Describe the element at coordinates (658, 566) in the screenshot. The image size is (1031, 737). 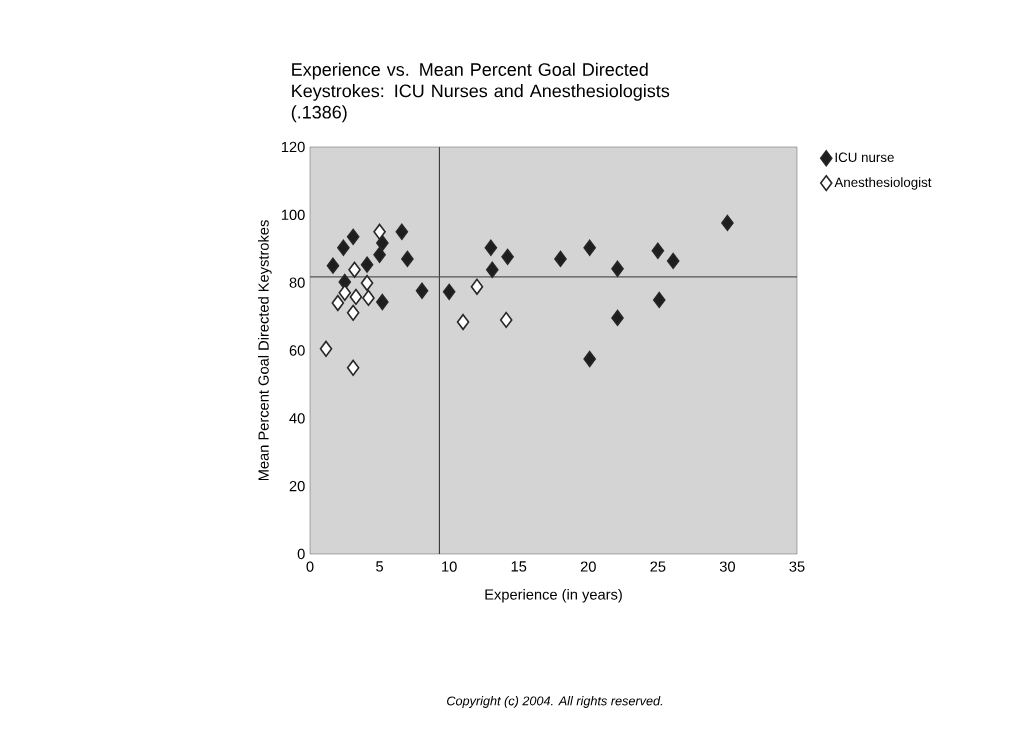
I see `x-tick-label: 25` at that location.